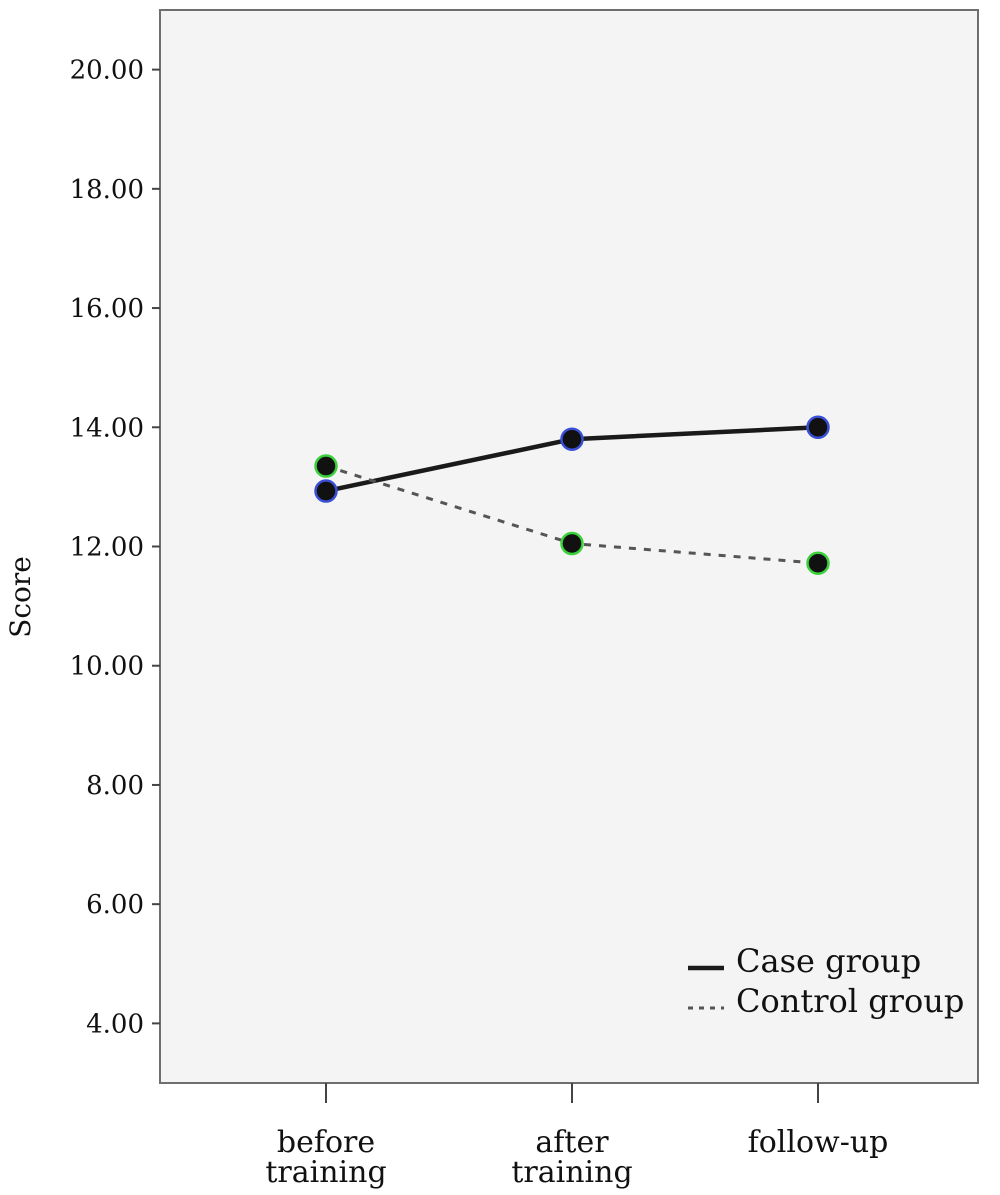 This screenshot has width=1000, height=1195. What do you see at coordinates (818, 1142) in the screenshot?
I see `x-tick-label: follow-up` at bounding box center [818, 1142].